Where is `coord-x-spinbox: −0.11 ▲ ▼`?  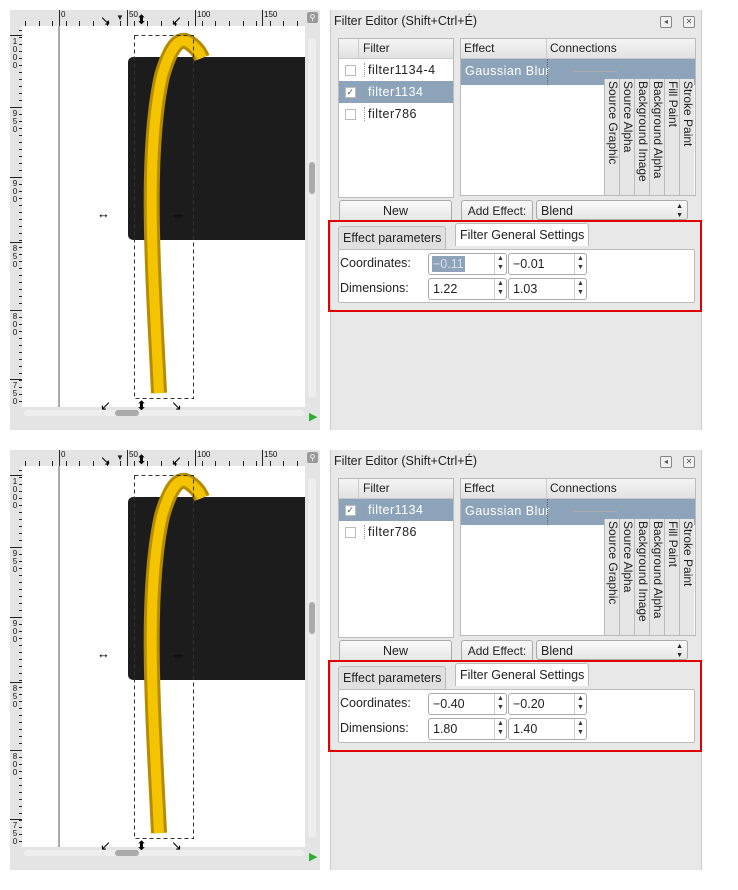 coord-x-spinbox: −0.11 ▲ ▼ is located at coordinates (467, 264).